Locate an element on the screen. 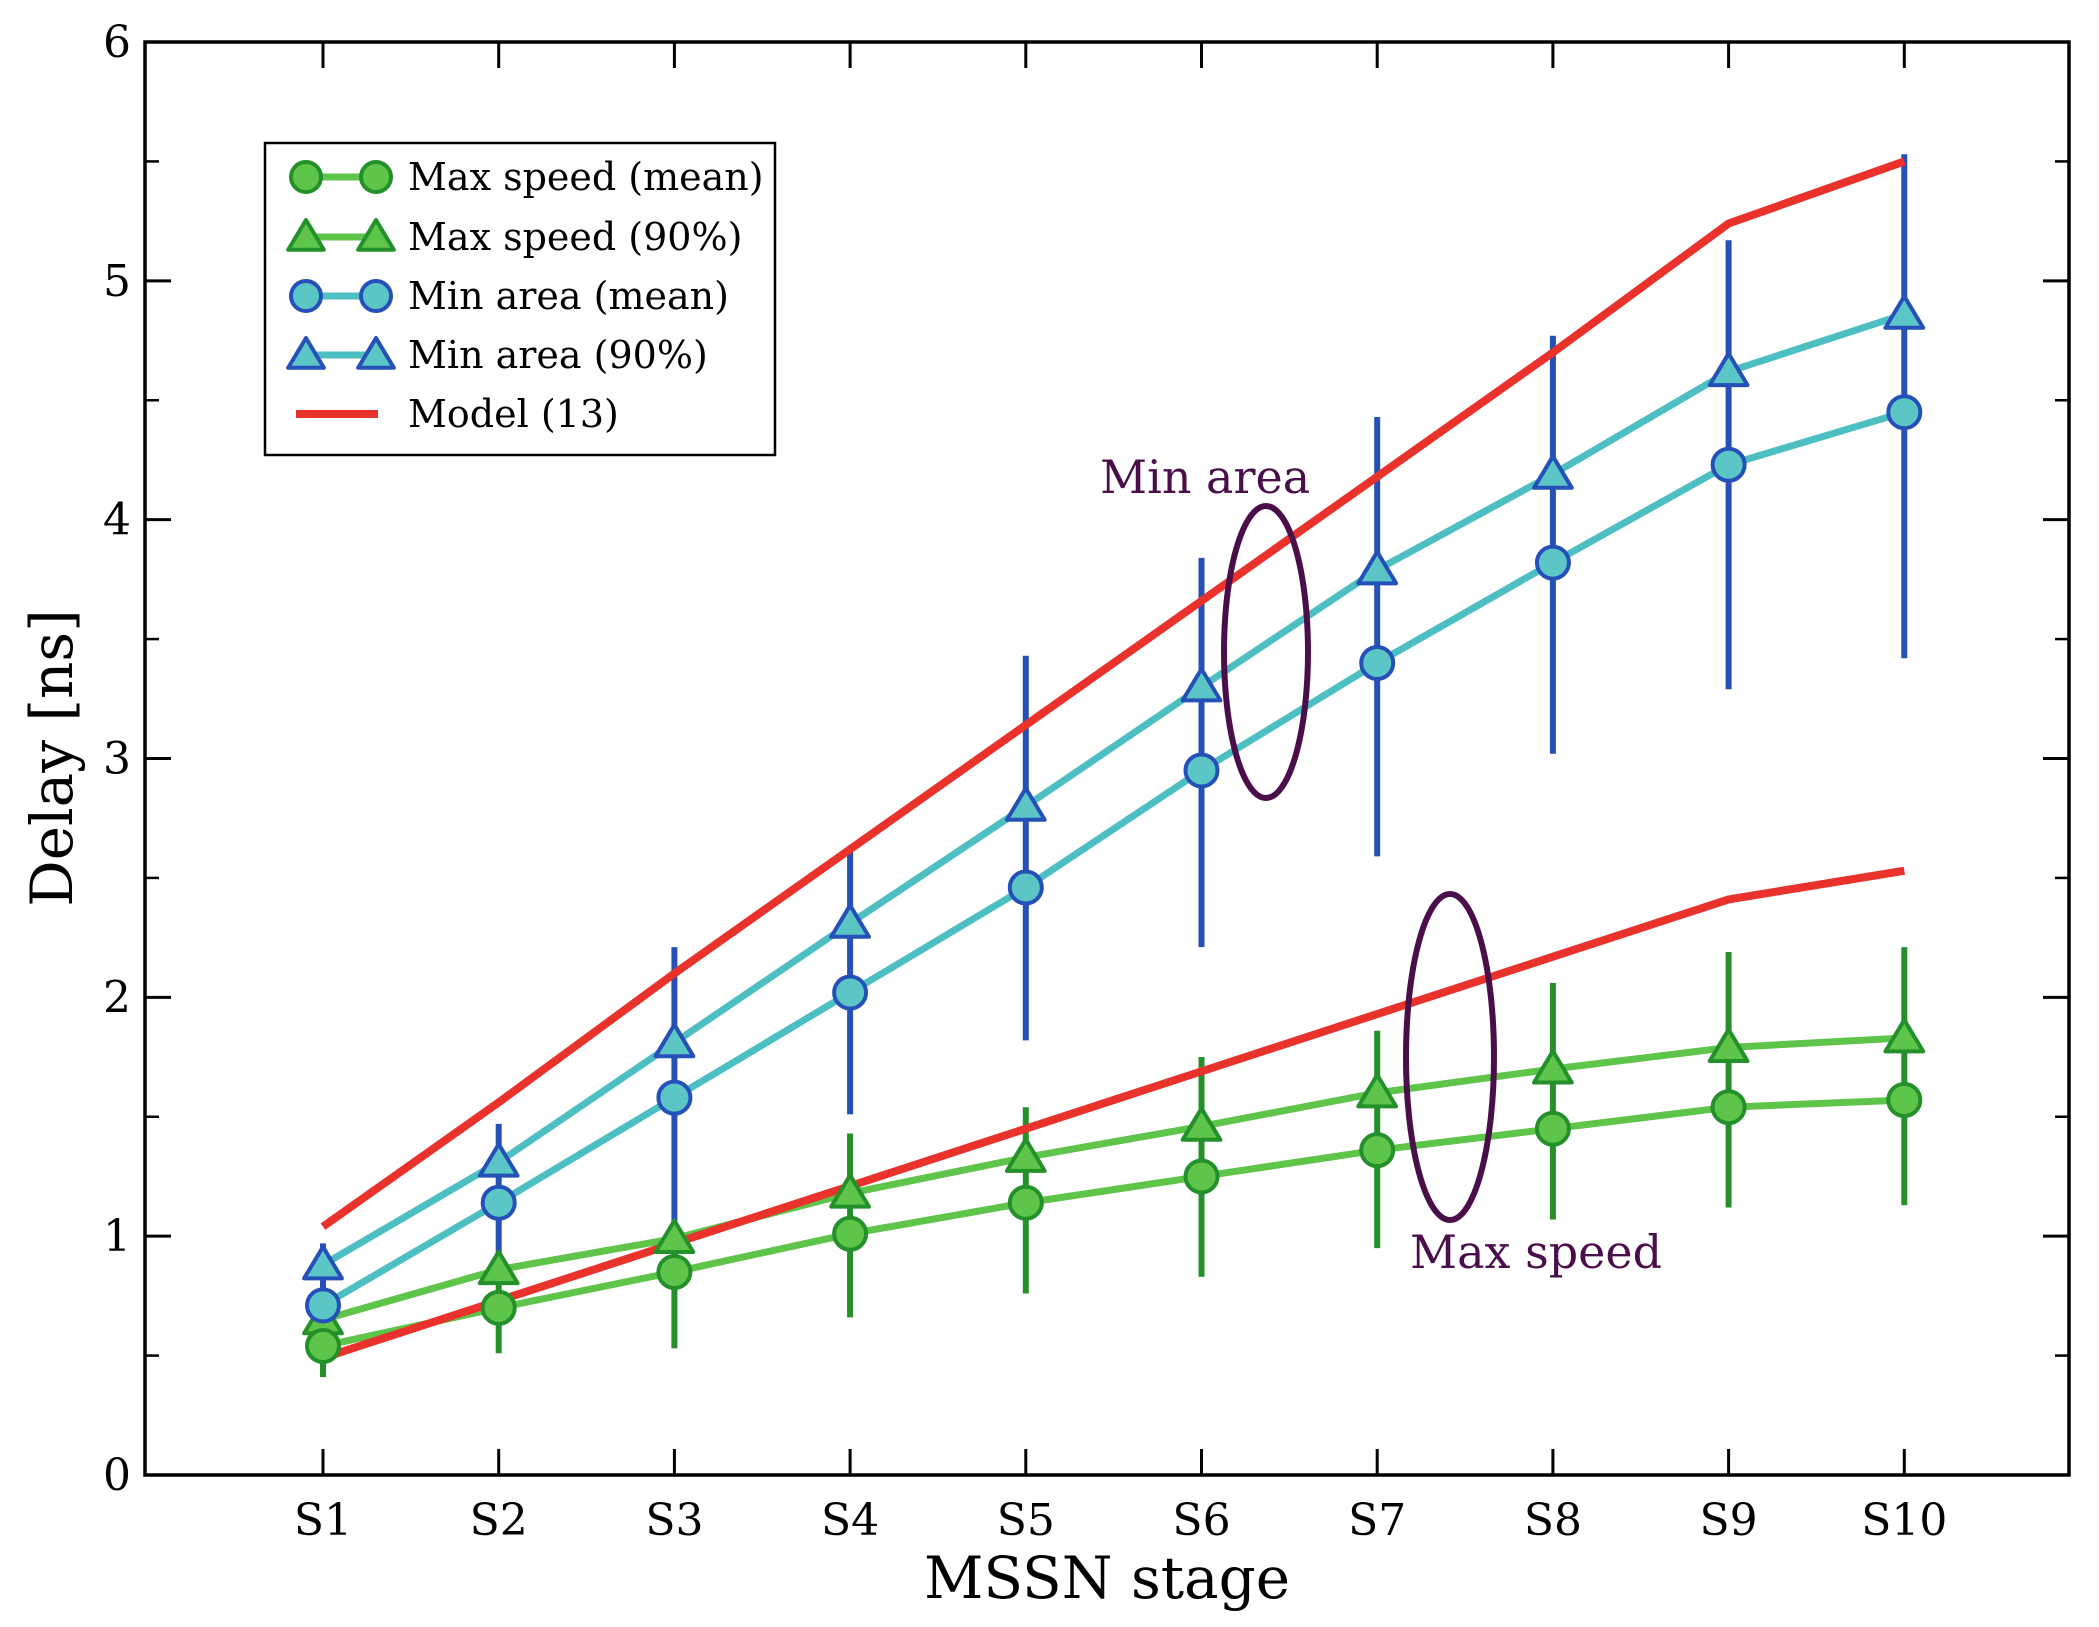 This screenshot has height=1627, width=2099. min-area-ellipse is located at coordinates (1266, 652).